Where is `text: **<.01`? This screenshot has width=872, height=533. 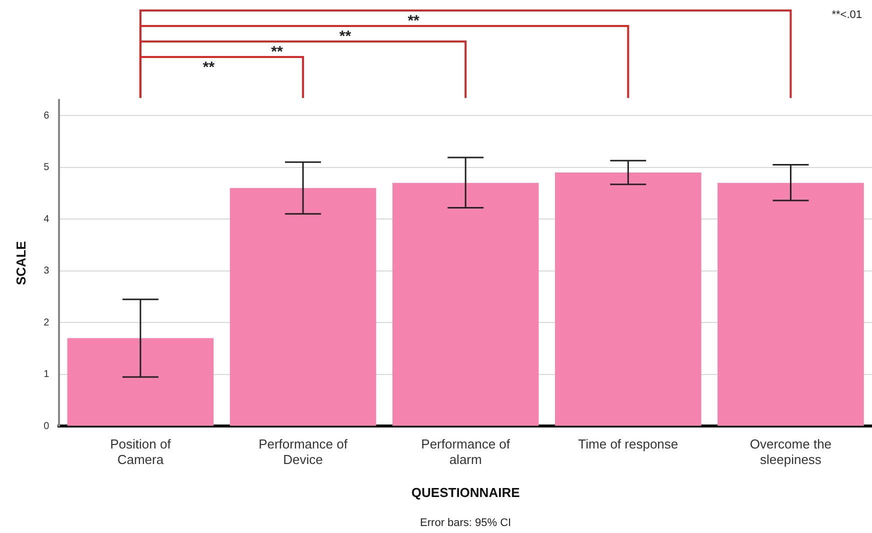
text: **<.01 is located at coordinates (847, 15).